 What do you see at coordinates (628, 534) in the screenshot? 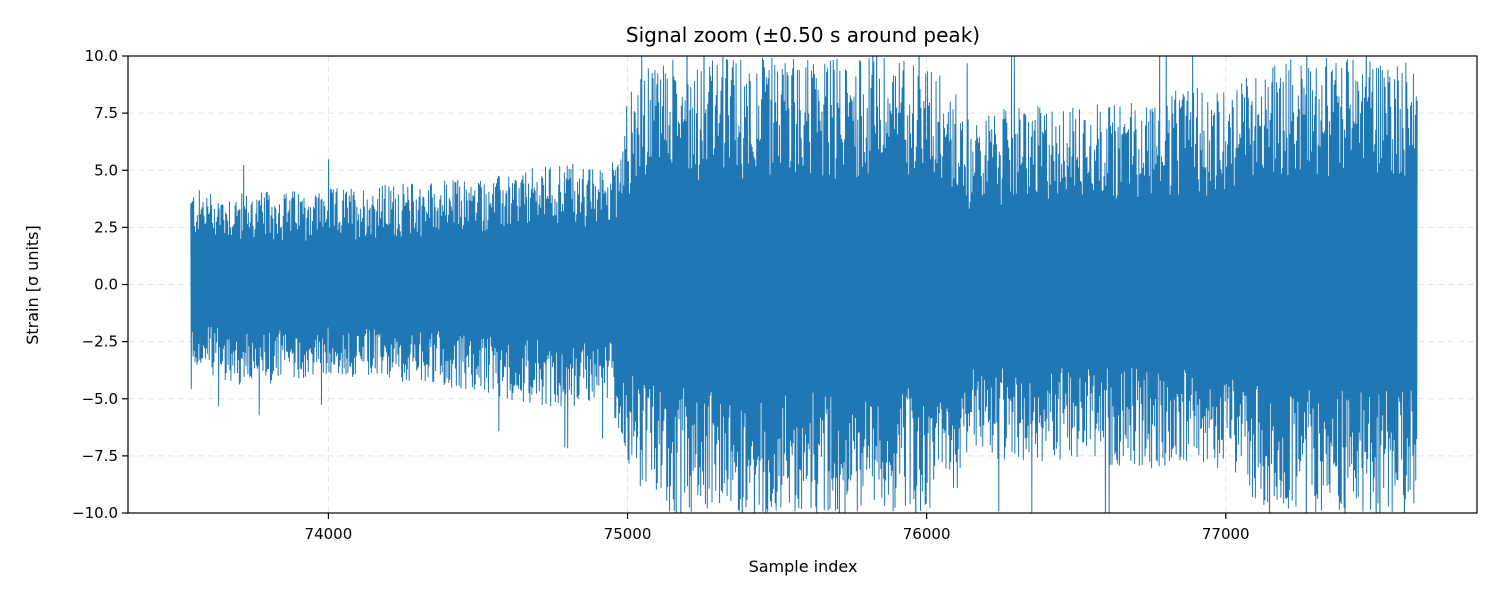
I see `x-tick-label: 75000` at bounding box center [628, 534].